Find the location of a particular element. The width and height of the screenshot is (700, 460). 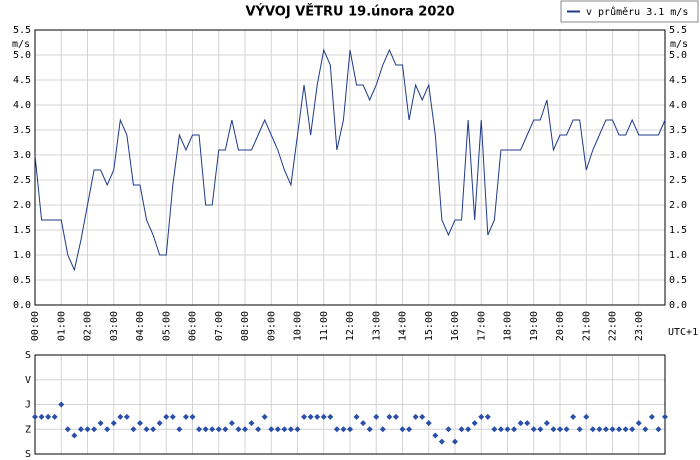

y-tick-label: Z is located at coordinates (28, 429).